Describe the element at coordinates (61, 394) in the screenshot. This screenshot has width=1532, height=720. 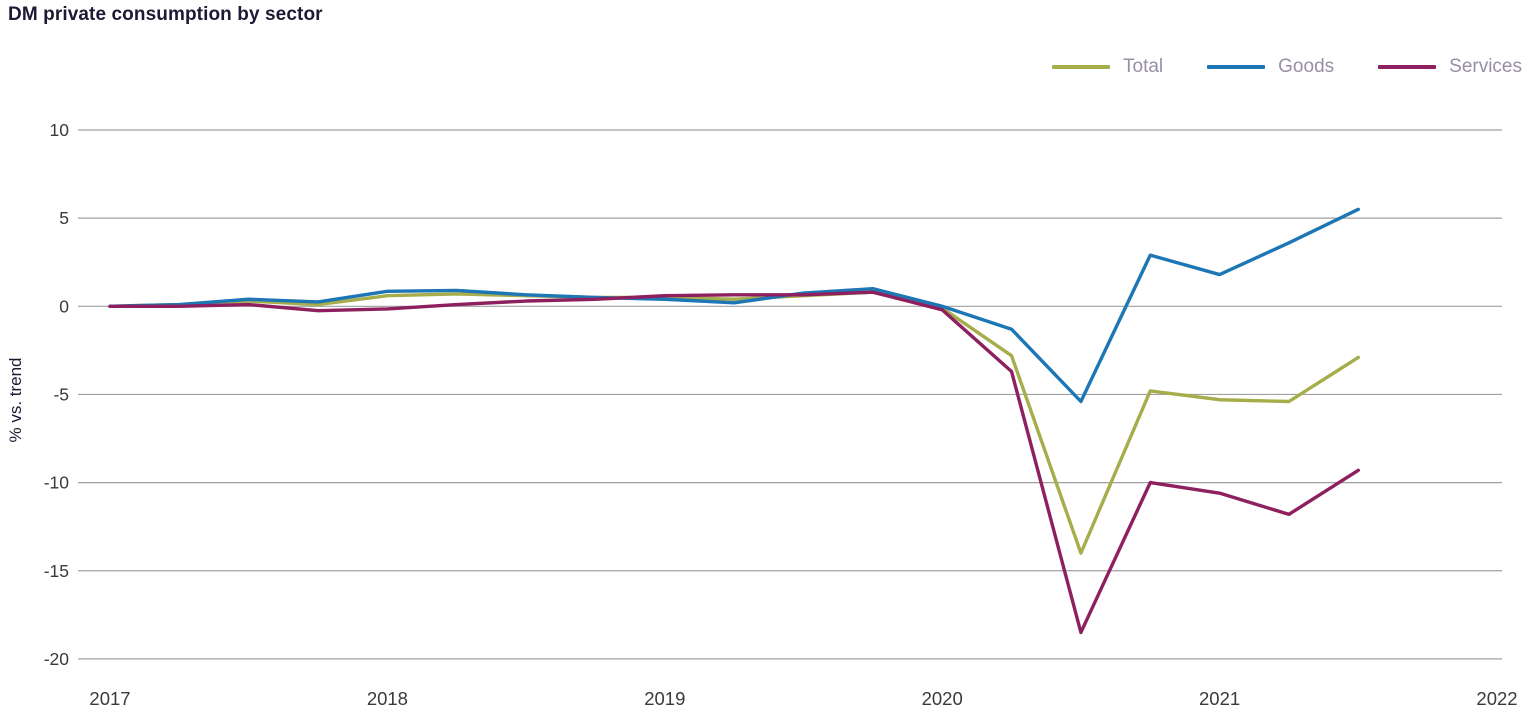
I see `y-tick-label: -5` at that location.